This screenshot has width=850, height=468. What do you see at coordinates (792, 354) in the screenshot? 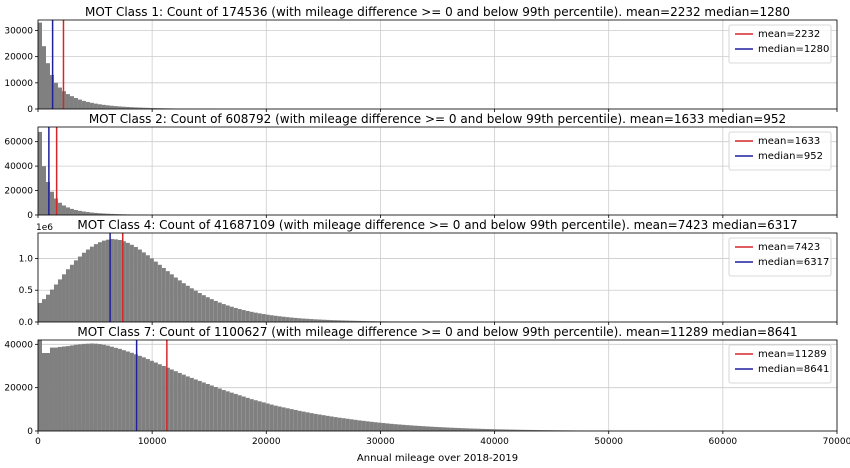
I see `legend-mean-label: mean=11289` at bounding box center [792, 354].